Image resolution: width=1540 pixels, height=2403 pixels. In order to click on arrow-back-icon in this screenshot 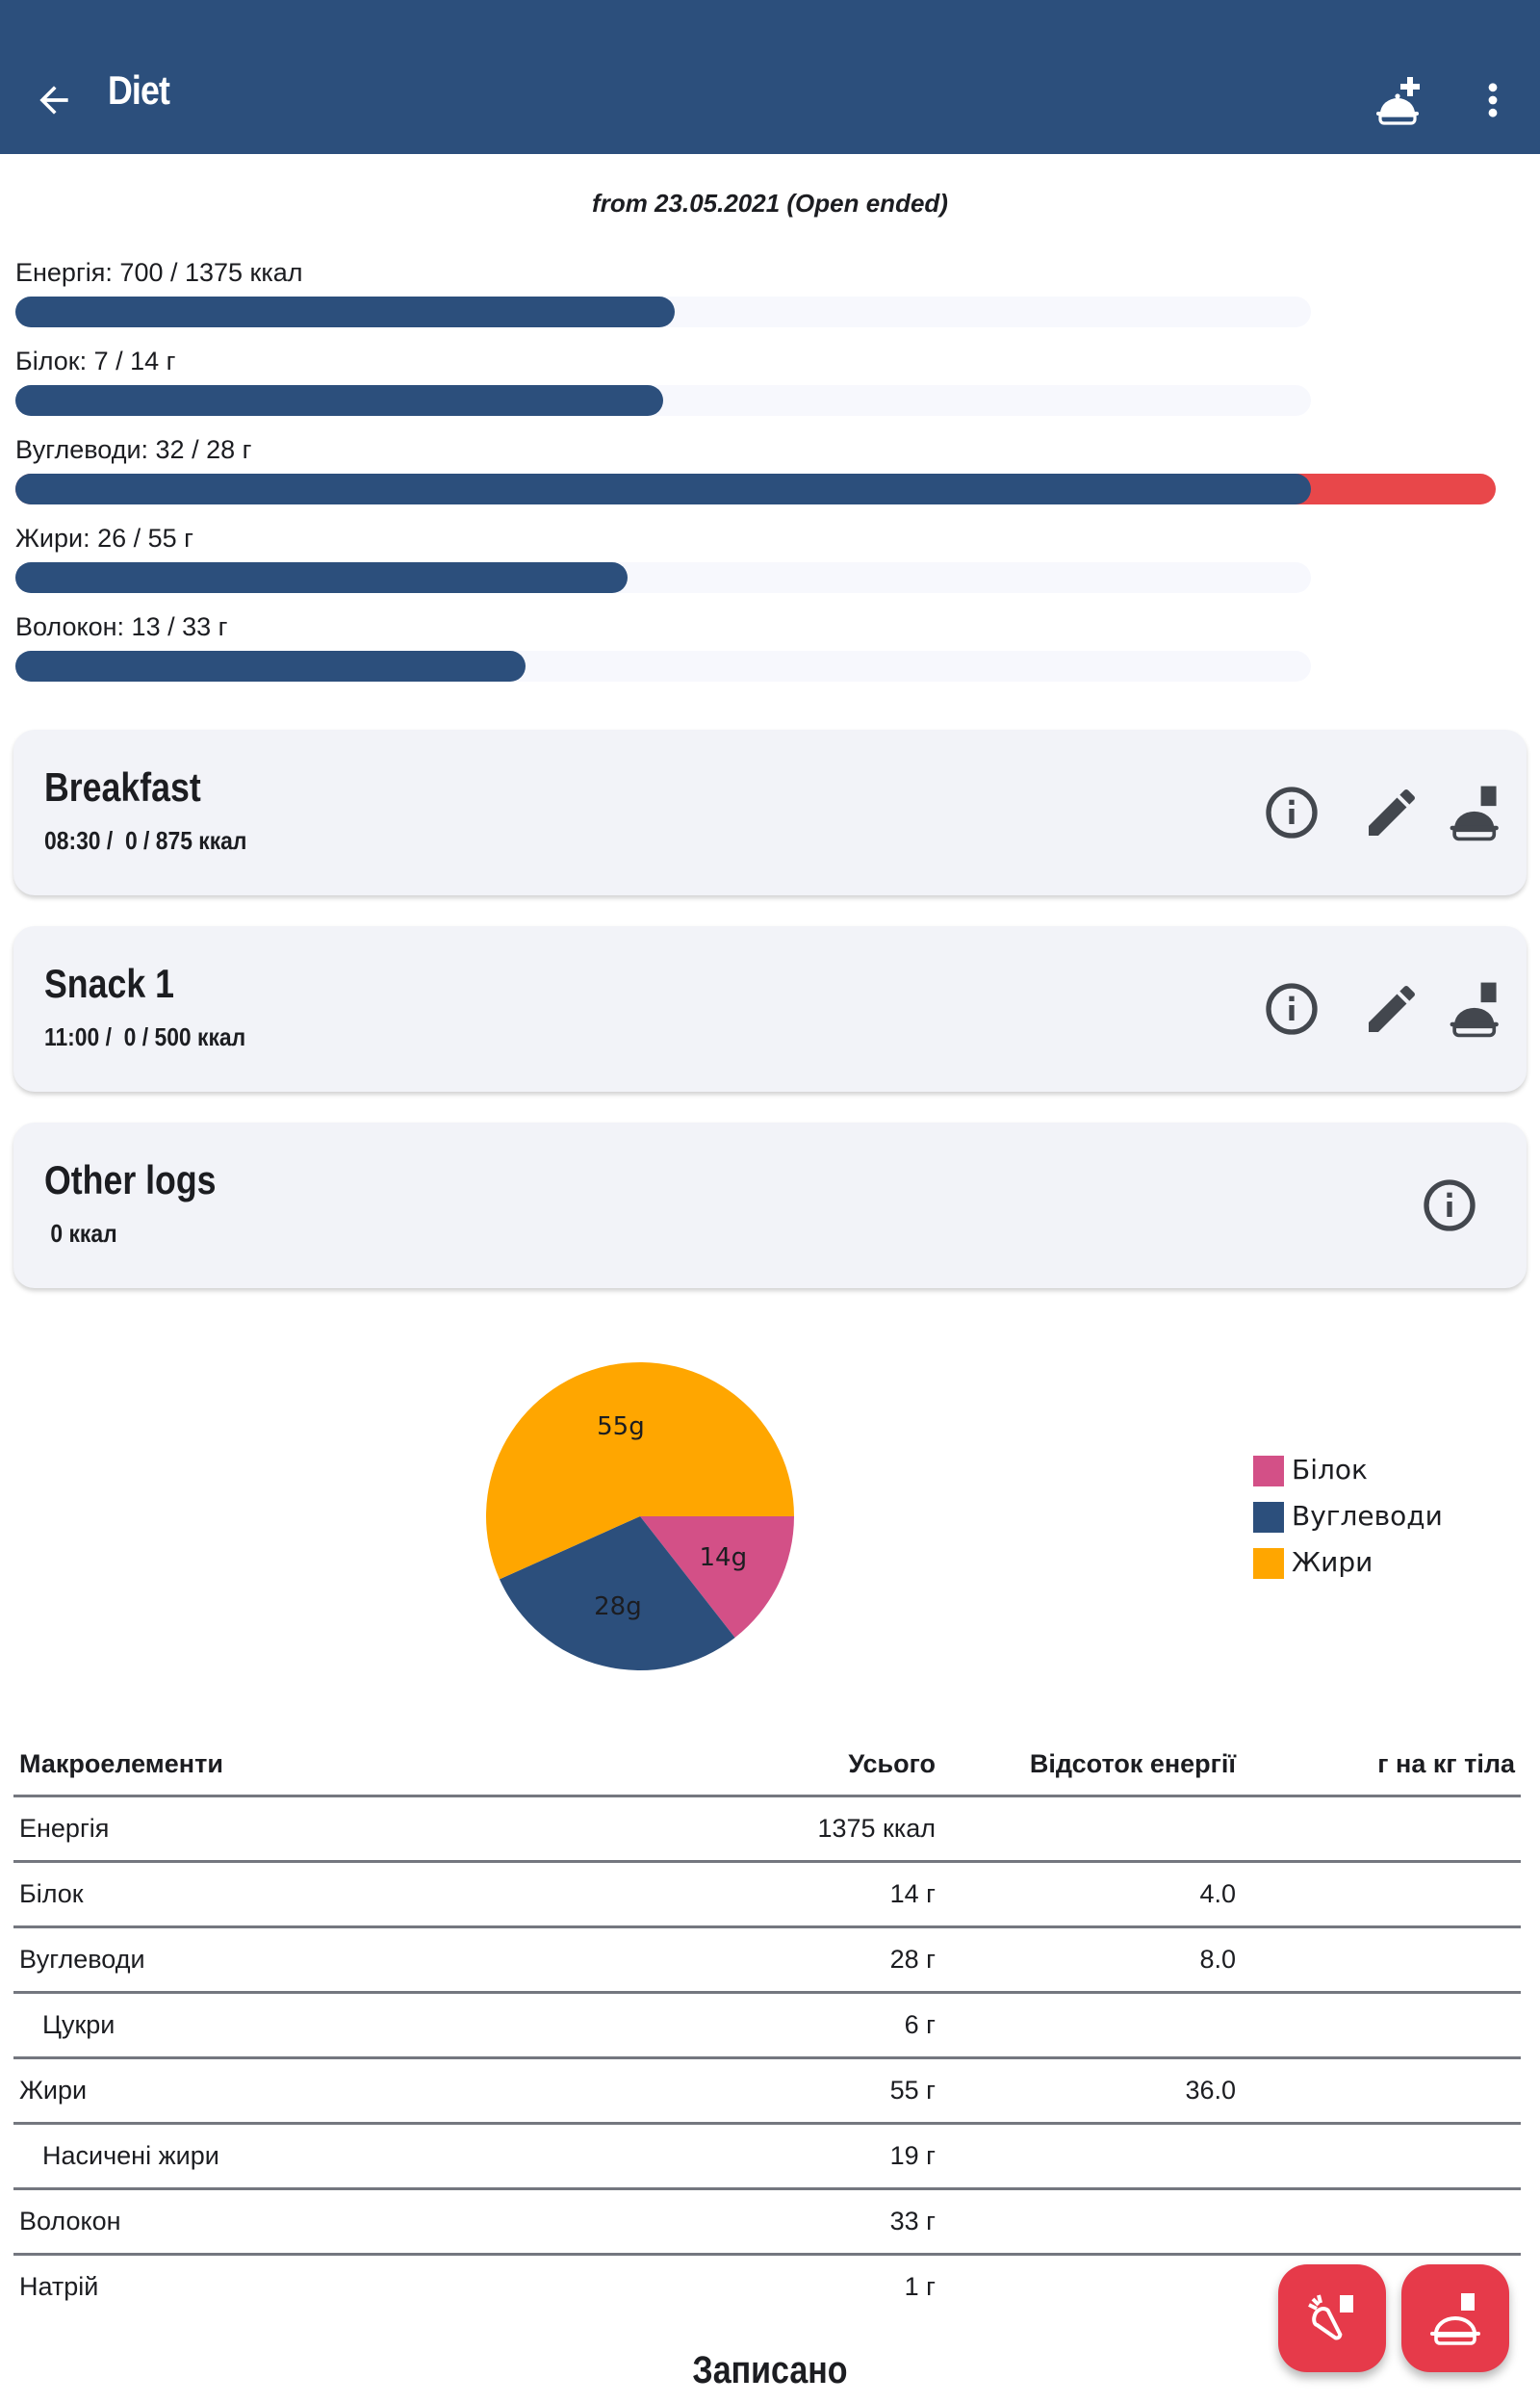, I will do `click(54, 100)`.